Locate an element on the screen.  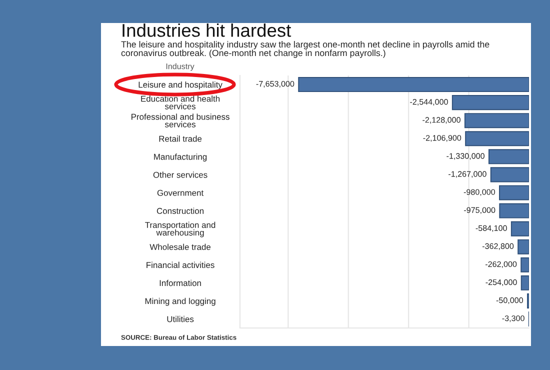
data-label: -50,000 is located at coordinates (510, 300).